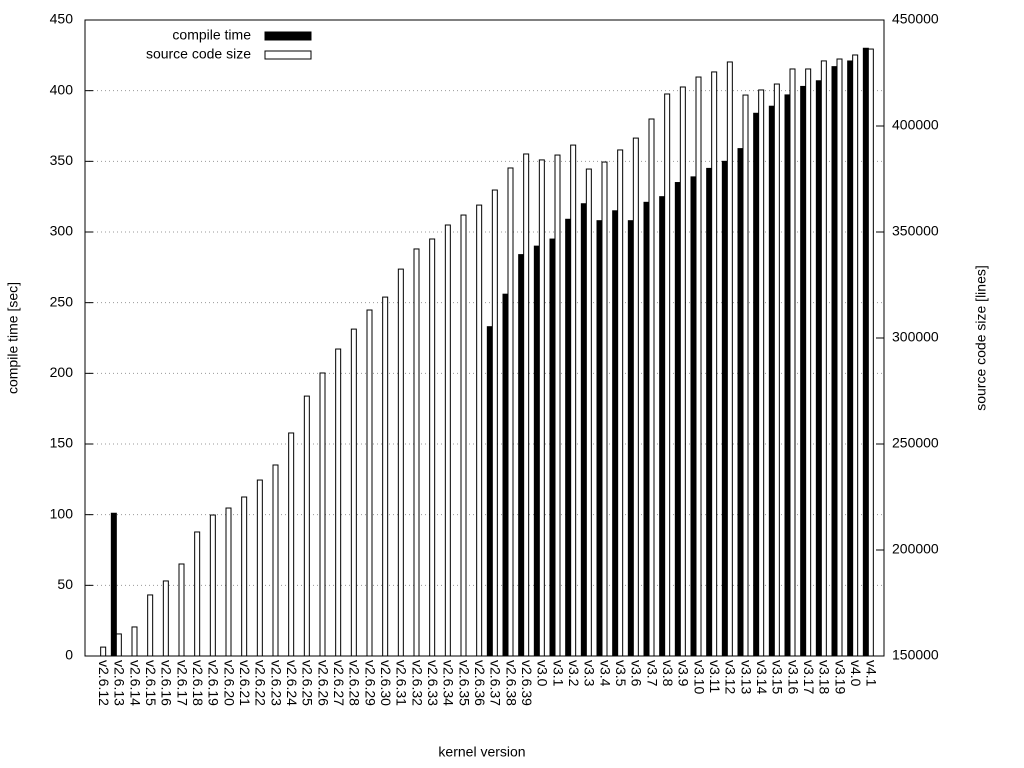  Describe the element at coordinates (746, 677) in the screenshot. I see `x-tick-label: v3.13` at that location.